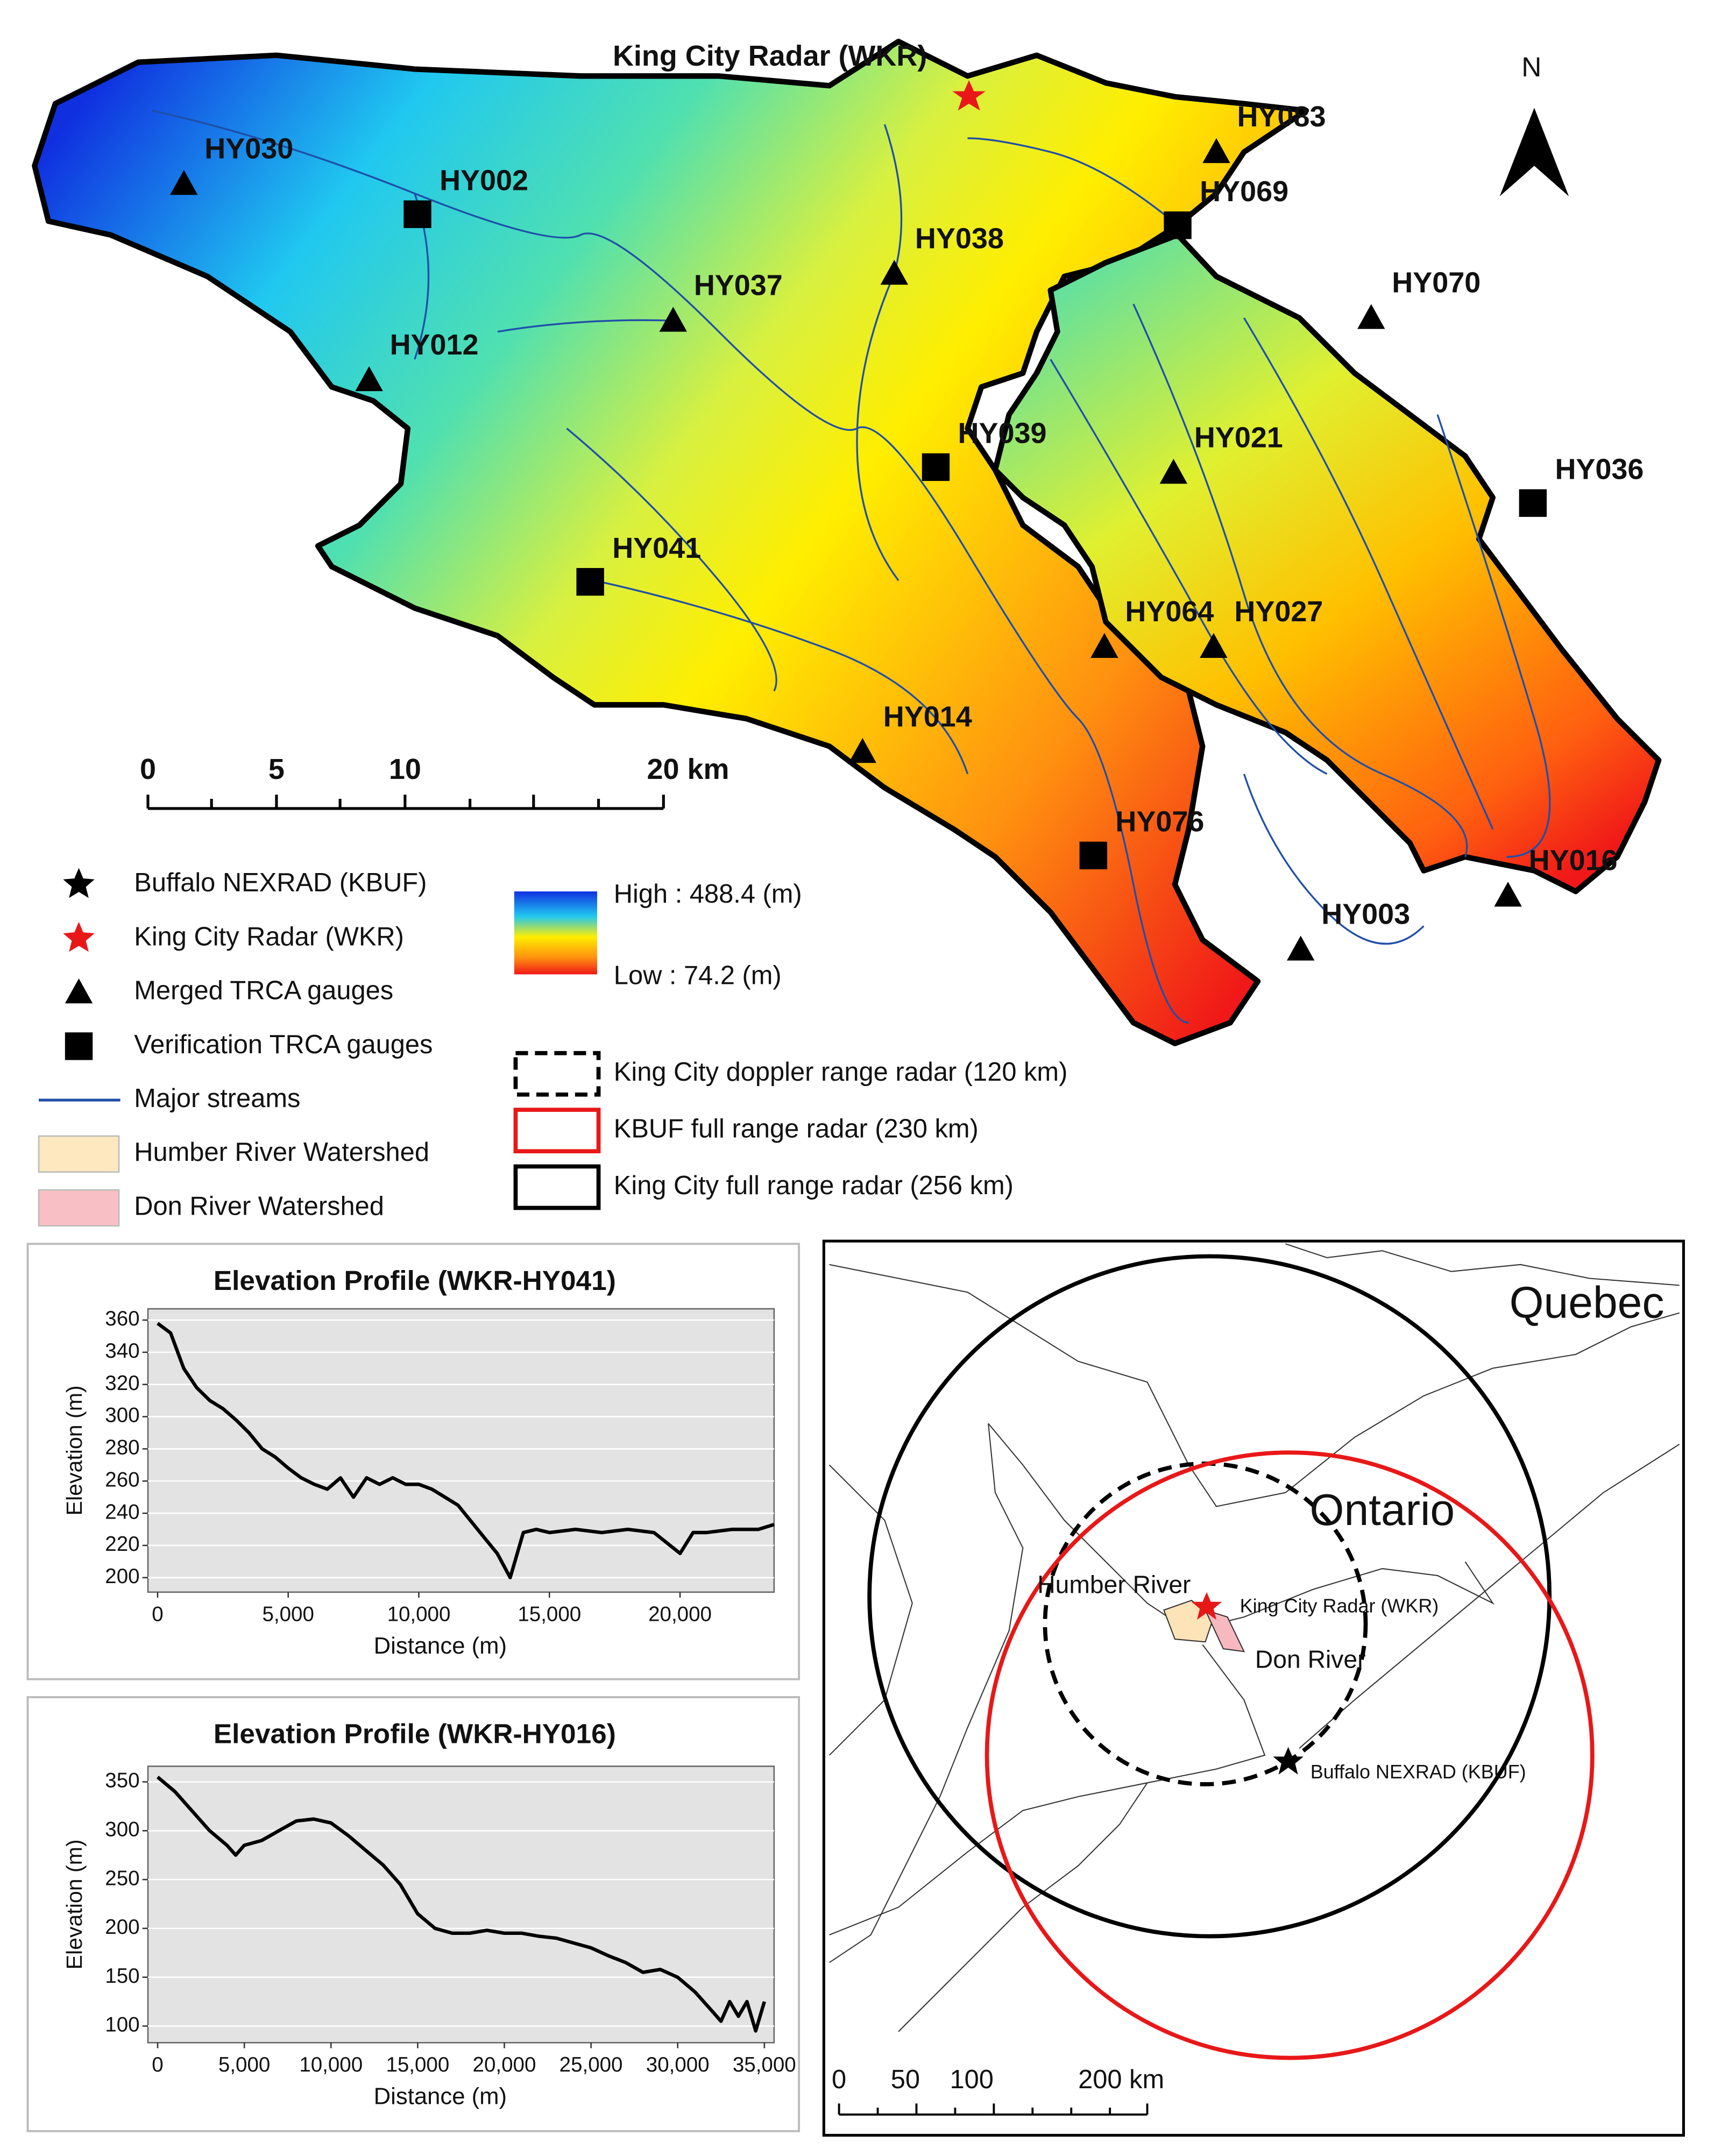  Describe the element at coordinates (281, 1152) in the screenshot. I see `legend-label: Humber River Watershed` at that location.